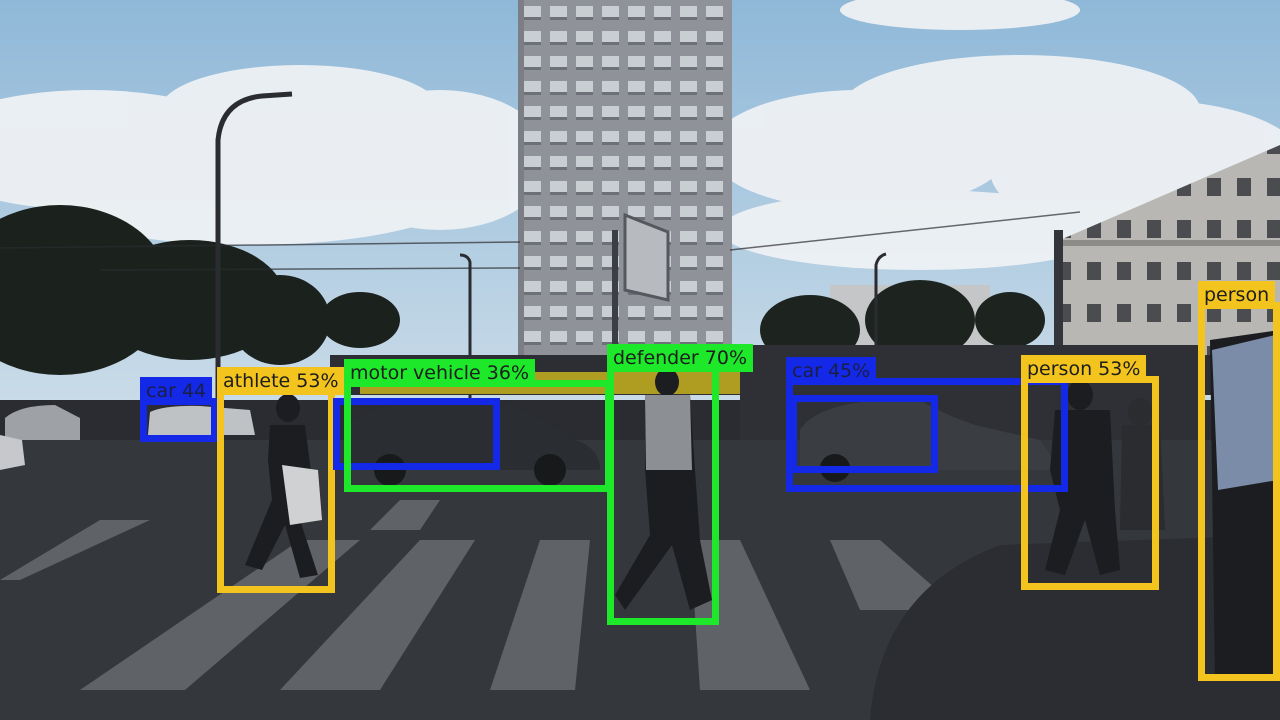 The width and height of the screenshot is (1280, 720). I want to click on detection-box-person-right: person, so click(1239, 491).